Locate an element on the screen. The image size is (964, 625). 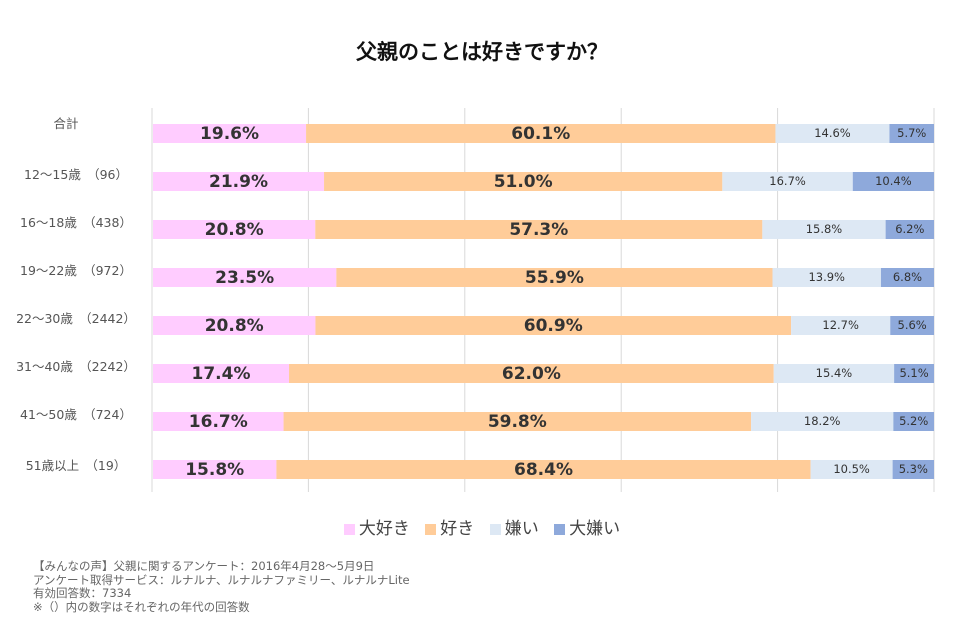
data-label: 17.4% is located at coordinates (221, 374).